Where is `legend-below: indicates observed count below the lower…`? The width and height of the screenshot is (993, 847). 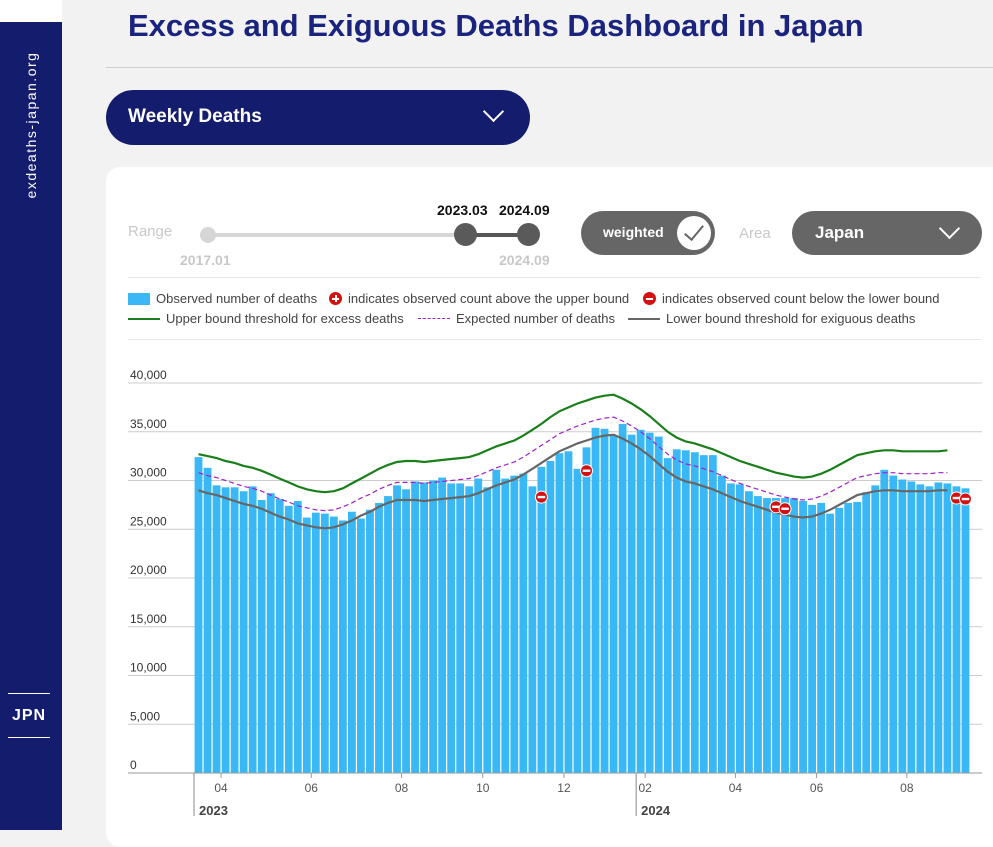
legend-below: indicates observed count below the lower… is located at coordinates (791, 298).